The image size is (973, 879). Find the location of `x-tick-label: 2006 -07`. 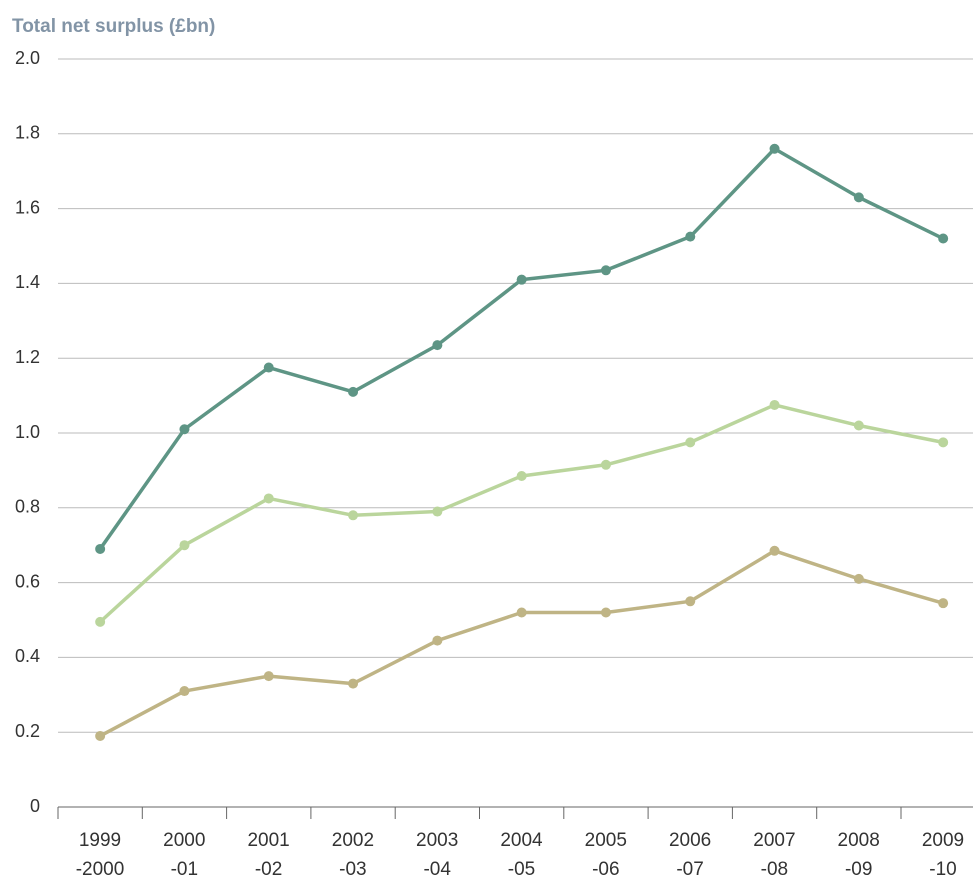

x-tick-label: 2006 -07 is located at coordinates (690, 854).